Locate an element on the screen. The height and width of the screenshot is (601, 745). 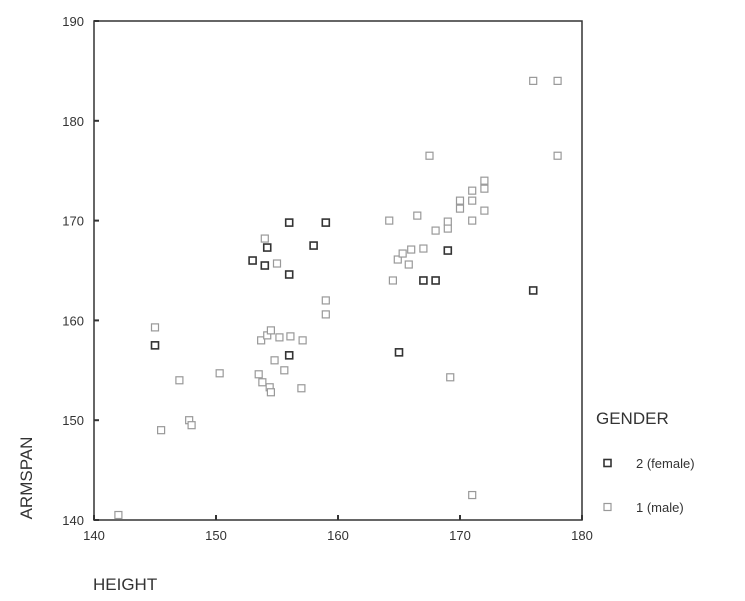
series-female is located at coordinates (344, 289).